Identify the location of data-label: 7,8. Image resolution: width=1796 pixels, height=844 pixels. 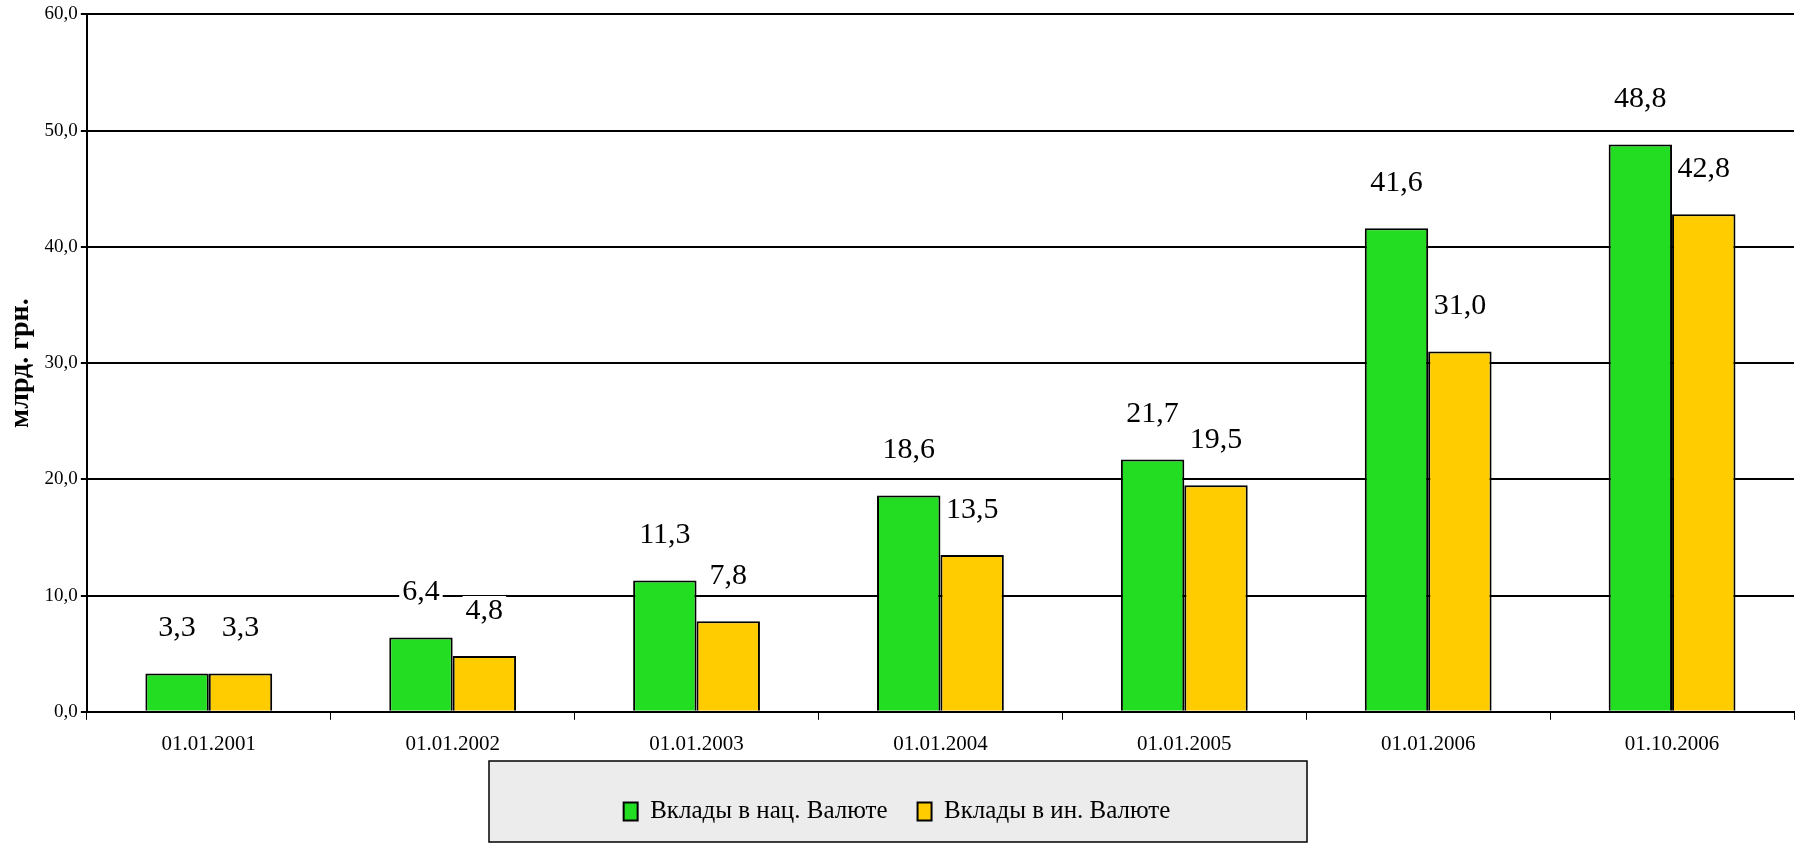
(728, 574).